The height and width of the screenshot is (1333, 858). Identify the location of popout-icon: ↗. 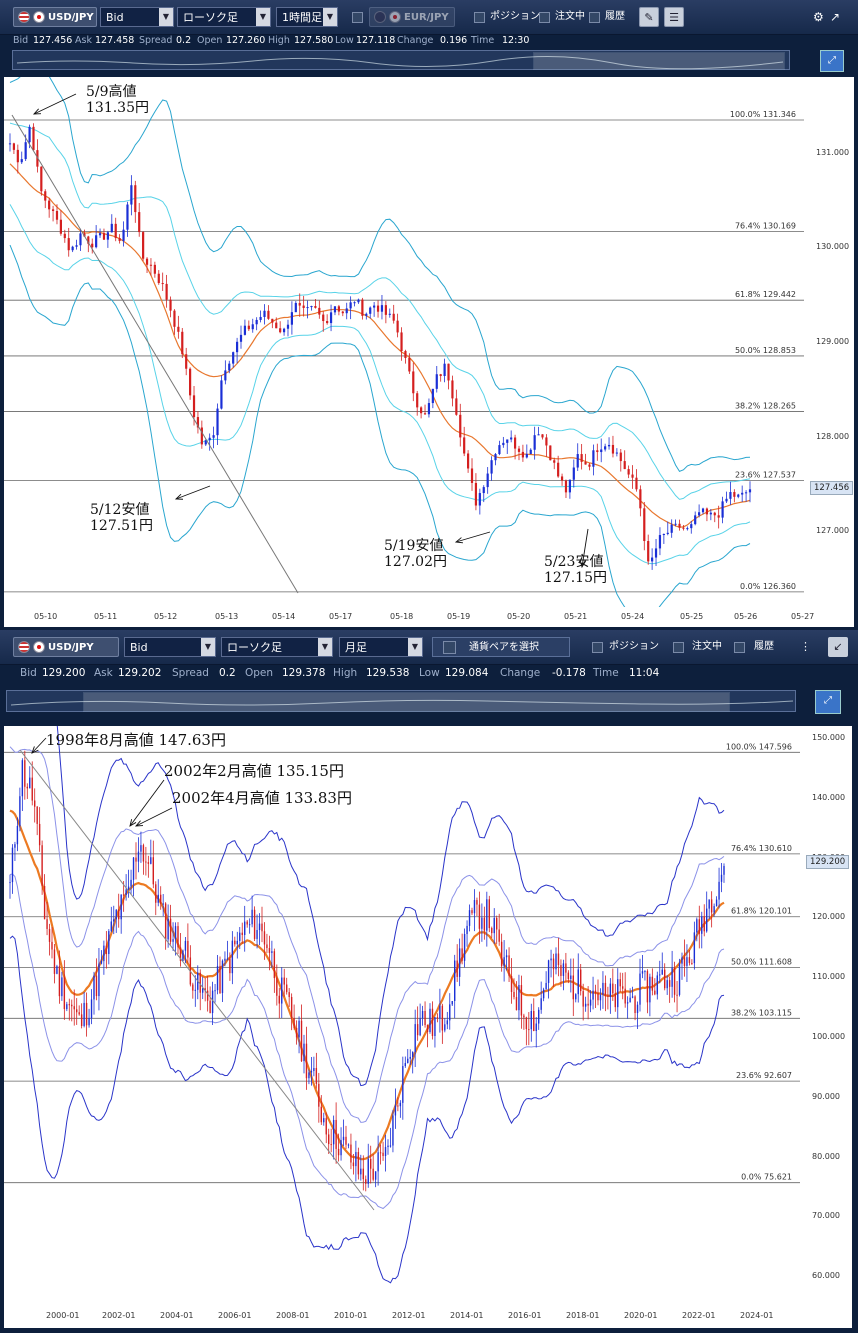
(835, 17).